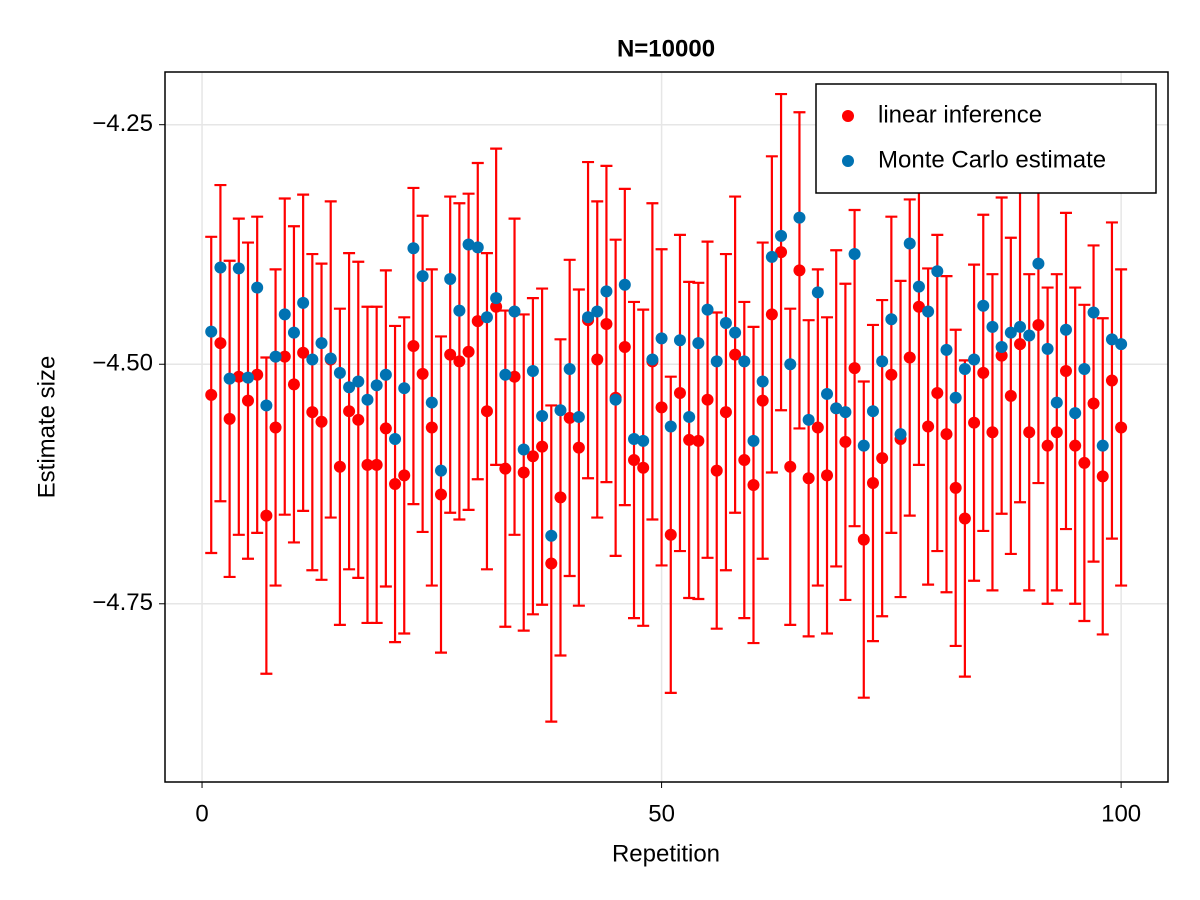 The height and width of the screenshot is (900, 1200). I want to click on x-tick-label: 0, so click(201, 813).